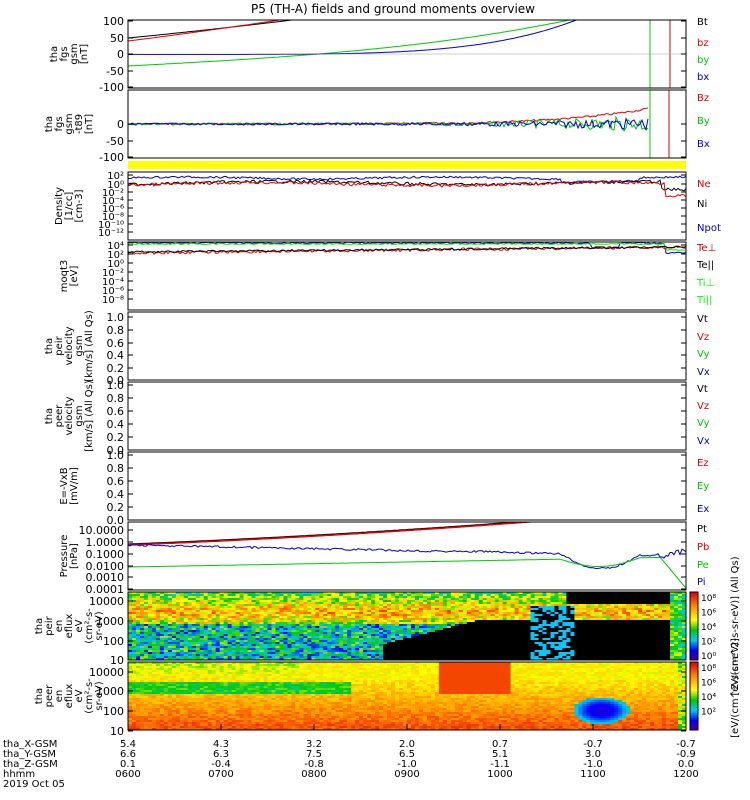 This screenshot has height=800, width=750. Describe the element at coordinates (703, 441) in the screenshot. I see `legend-Vx: Vx` at that location.